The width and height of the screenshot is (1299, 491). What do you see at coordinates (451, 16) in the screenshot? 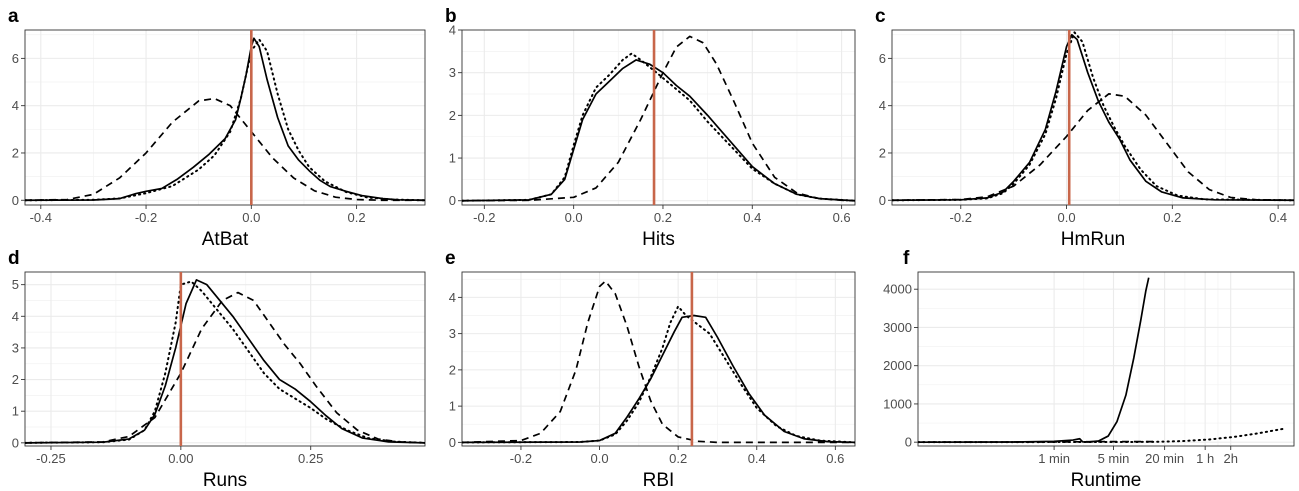
I see `panel-letter: b` at bounding box center [451, 16].